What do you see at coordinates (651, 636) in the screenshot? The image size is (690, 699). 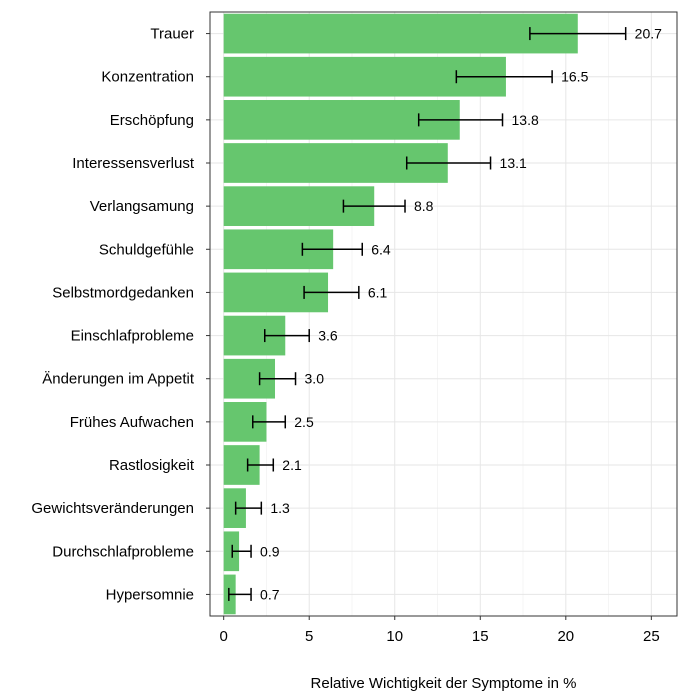 I see `x-tick-label: 25` at bounding box center [651, 636].